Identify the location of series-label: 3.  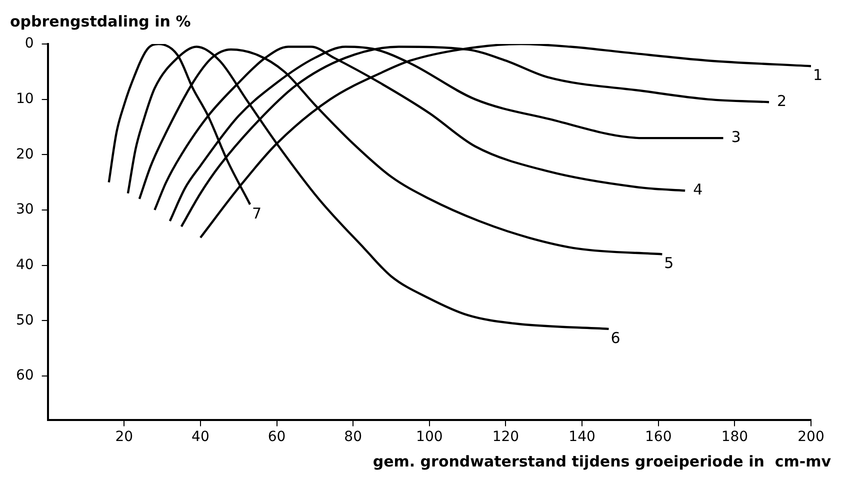
(736, 137).